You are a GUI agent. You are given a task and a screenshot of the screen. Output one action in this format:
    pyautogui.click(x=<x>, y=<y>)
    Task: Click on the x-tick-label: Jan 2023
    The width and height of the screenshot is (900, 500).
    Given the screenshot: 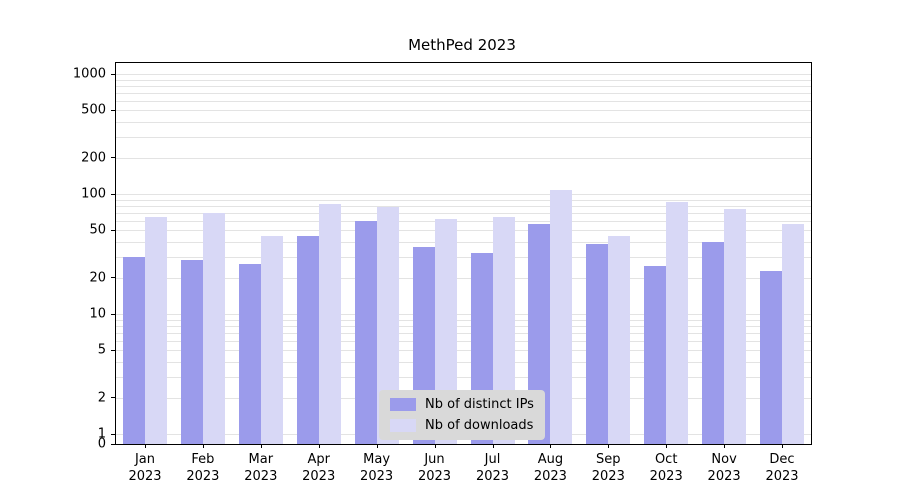 What is the action you would take?
    pyautogui.click(x=145, y=468)
    